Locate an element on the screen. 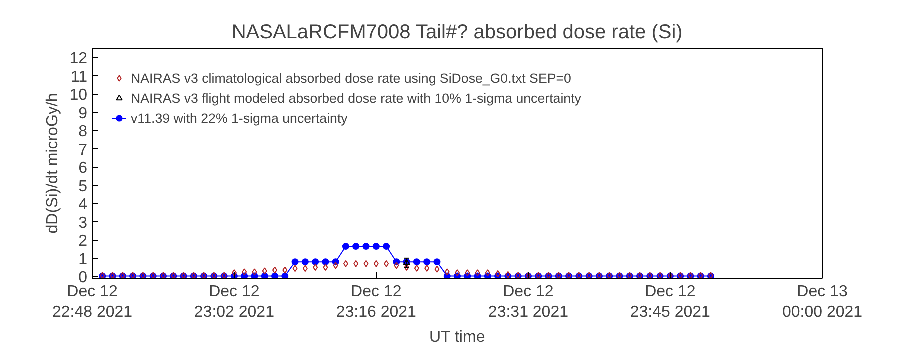 The image size is (900, 350). y-tick-label: 4 is located at coordinates (83, 205).